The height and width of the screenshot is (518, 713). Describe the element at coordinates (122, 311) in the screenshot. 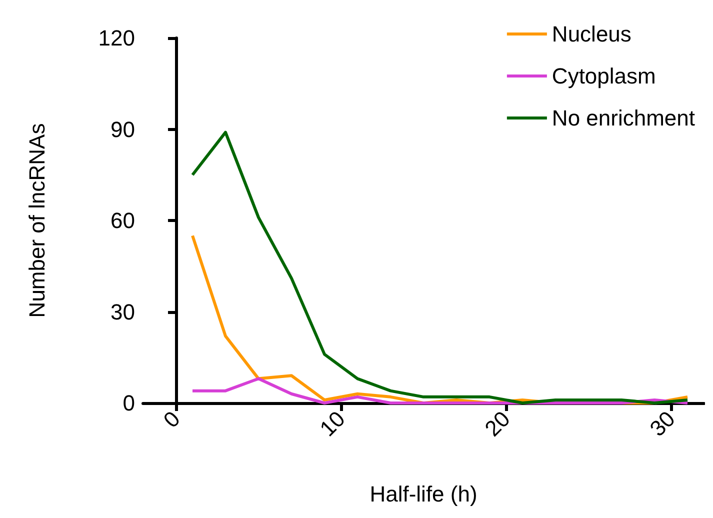

I see `y-tick-label: 30` at that location.